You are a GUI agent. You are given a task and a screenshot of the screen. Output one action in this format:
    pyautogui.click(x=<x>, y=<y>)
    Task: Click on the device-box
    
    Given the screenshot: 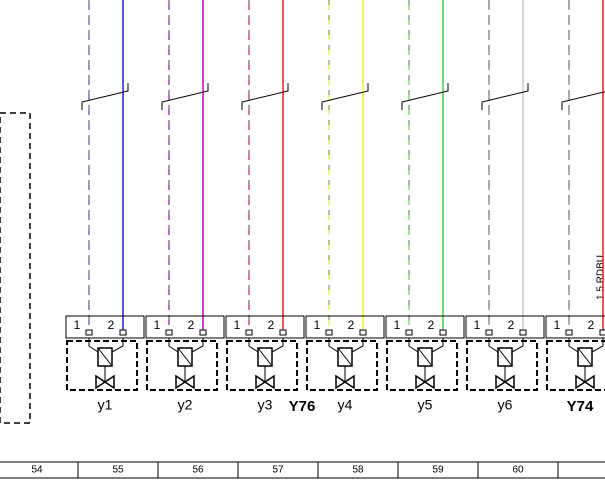 What is the action you would take?
    pyautogui.click(x=15, y=268)
    